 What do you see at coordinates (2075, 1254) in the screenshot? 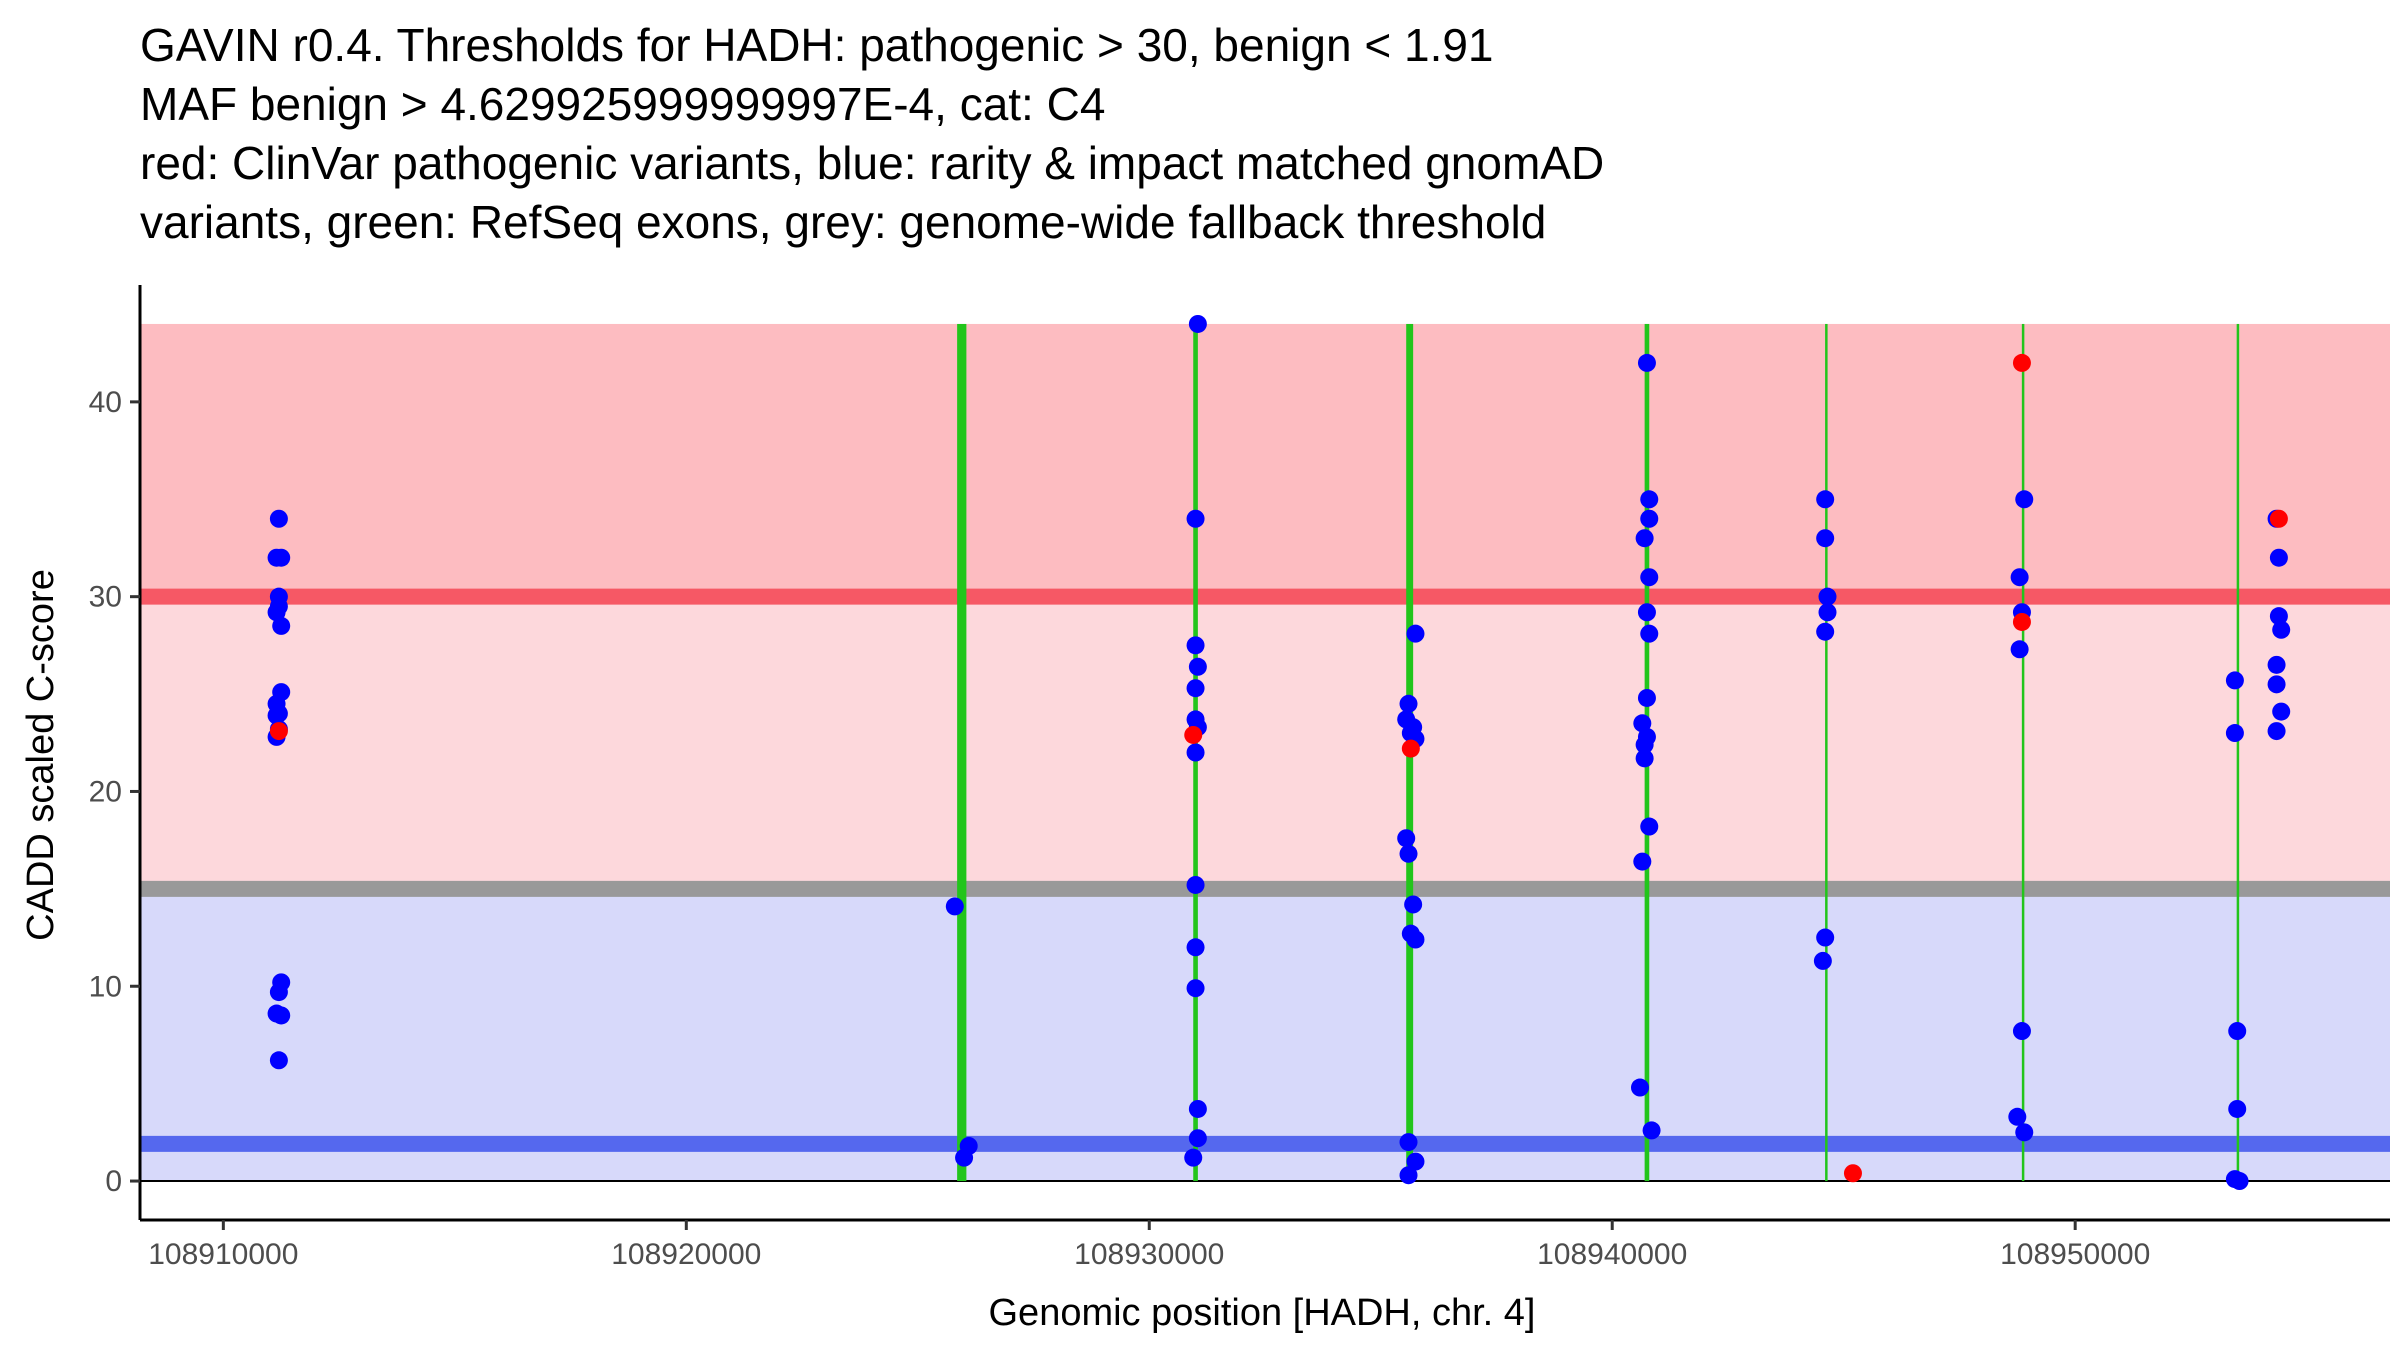
I see `x-tick-label: 108950000` at bounding box center [2075, 1254].